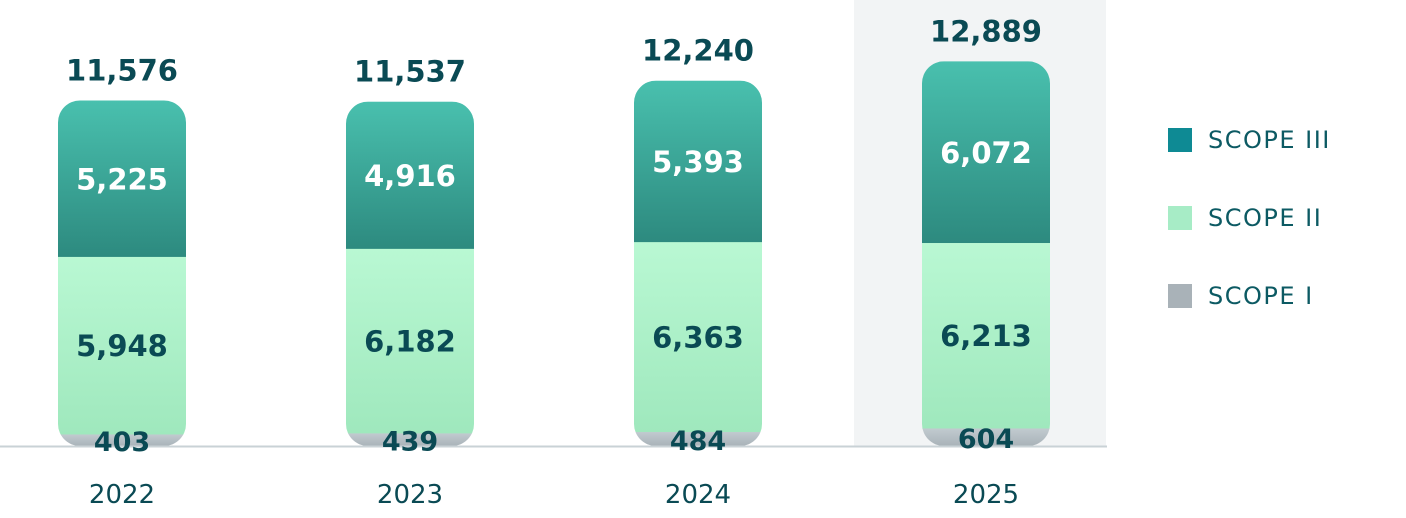 The width and height of the screenshot is (1406, 518). I want to click on bar-segment-scope-i-2022, so click(122, 440).